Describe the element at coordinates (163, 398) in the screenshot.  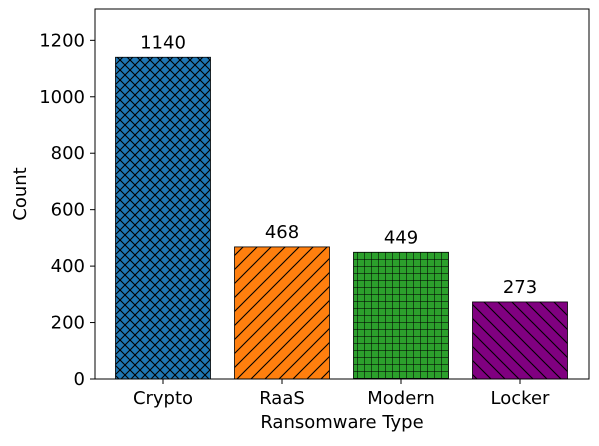
I see `x-tick-label-crypto: Crypto` at that location.